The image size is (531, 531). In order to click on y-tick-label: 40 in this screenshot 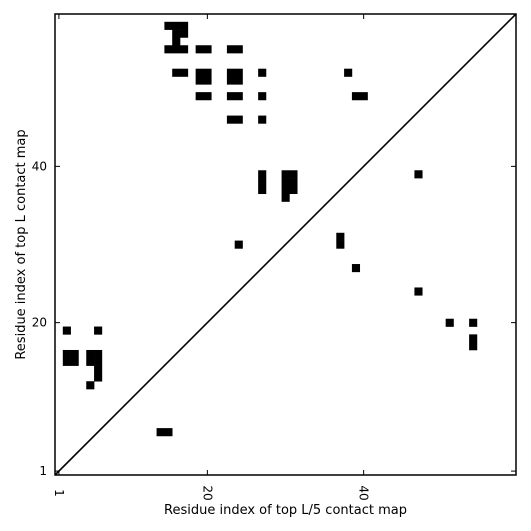, I will do `click(39, 166)`.